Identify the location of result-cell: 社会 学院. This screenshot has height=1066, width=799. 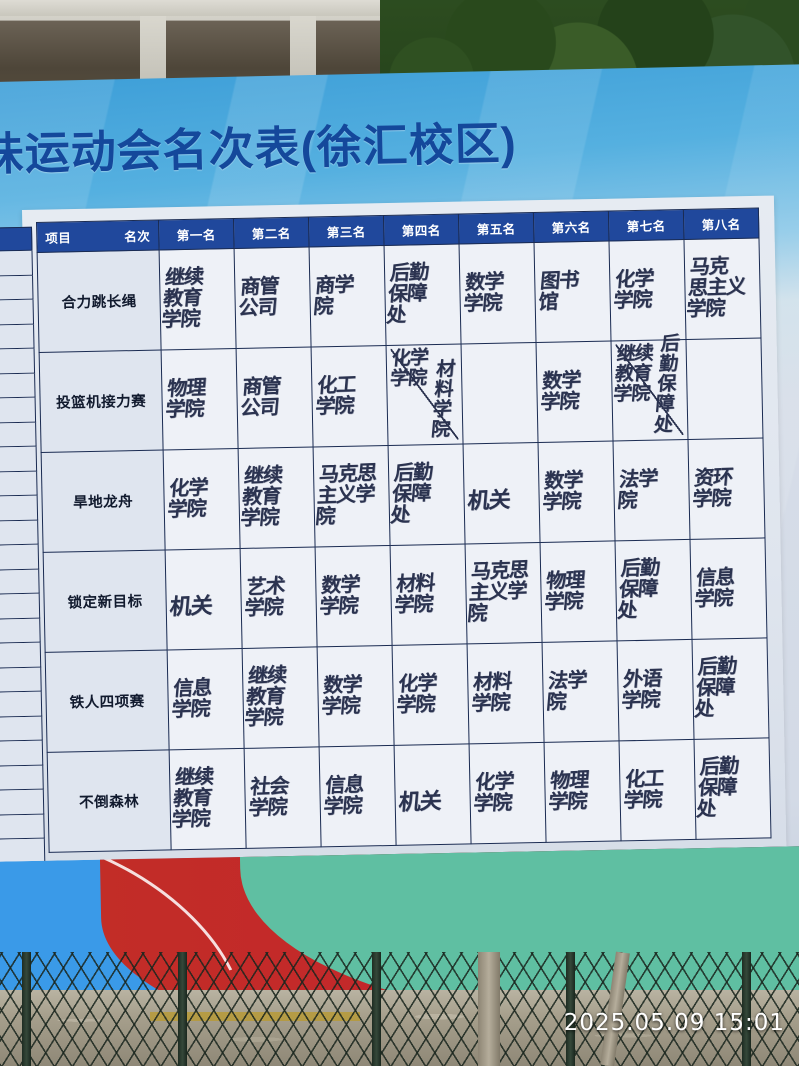
(283, 797).